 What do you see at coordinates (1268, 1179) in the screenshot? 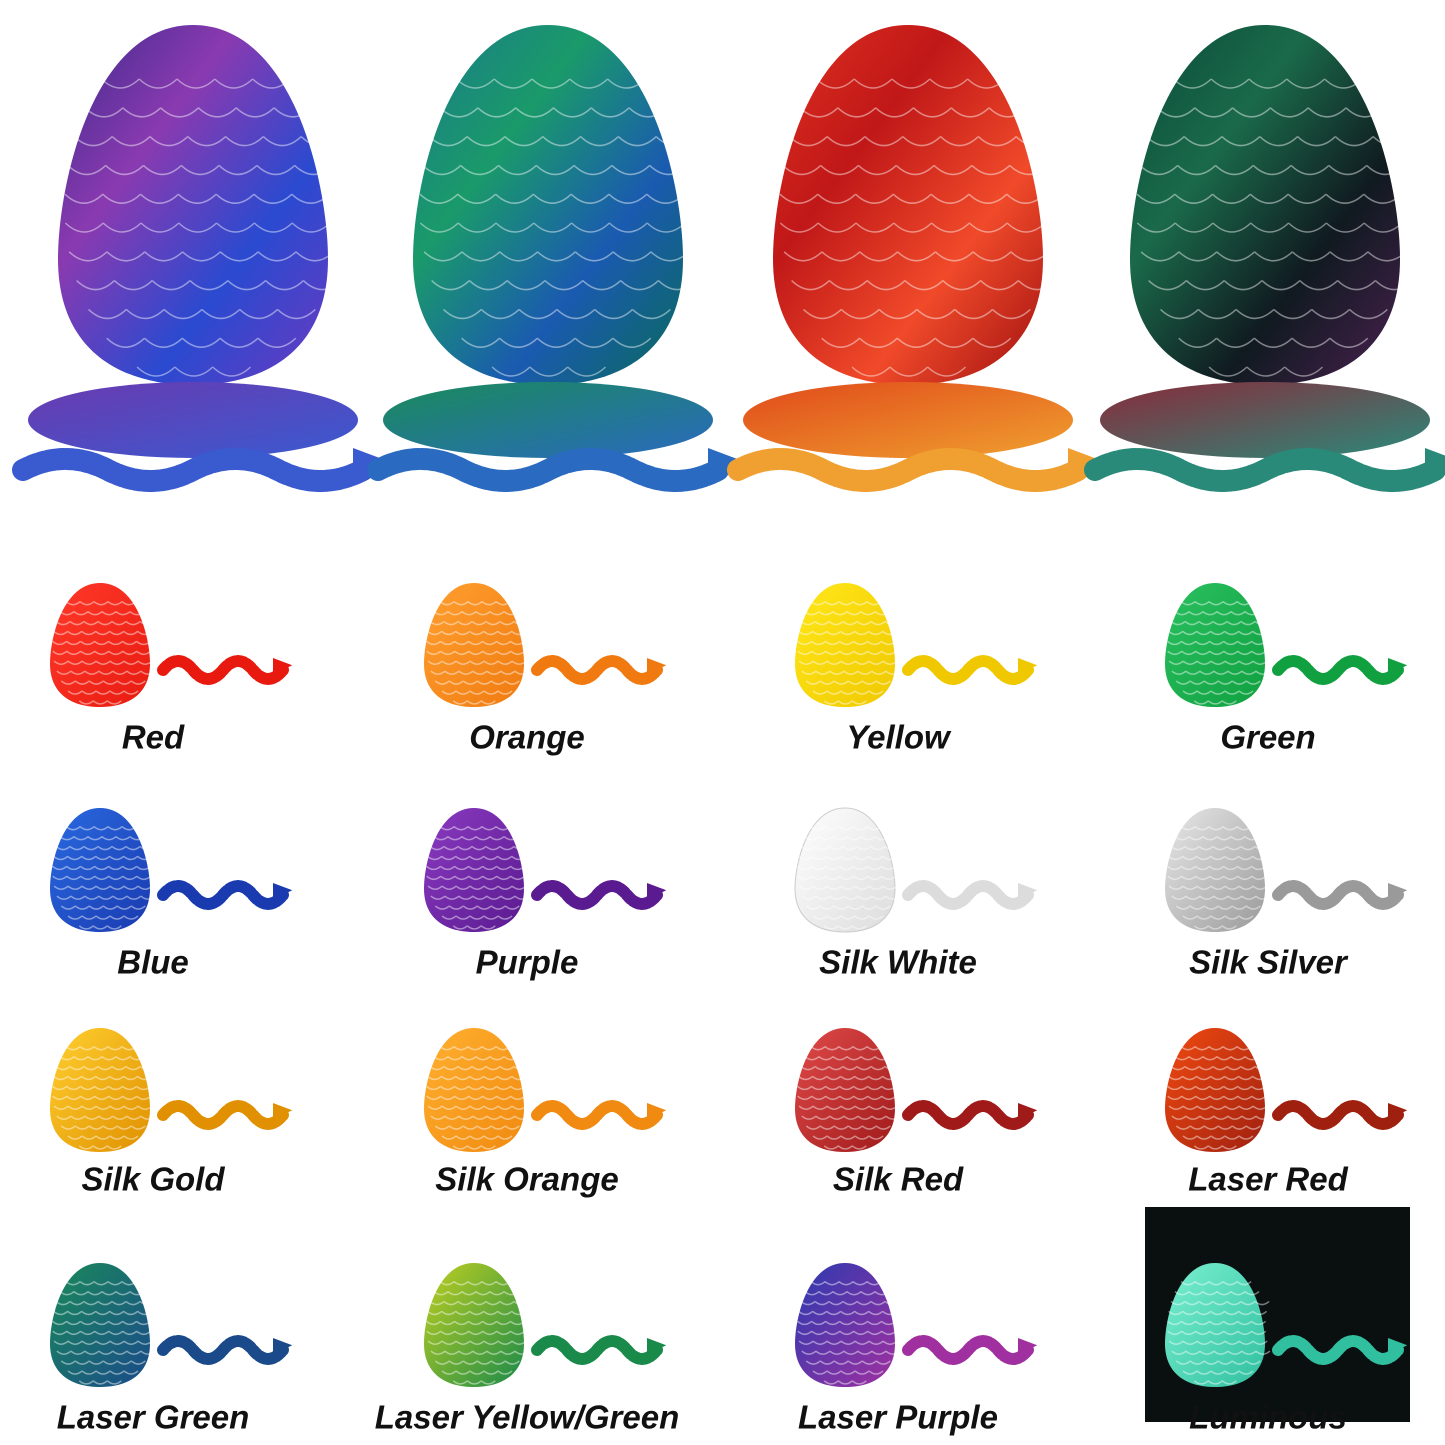
I see `variant-label: Laser Red` at bounding box center [1268, 1179].